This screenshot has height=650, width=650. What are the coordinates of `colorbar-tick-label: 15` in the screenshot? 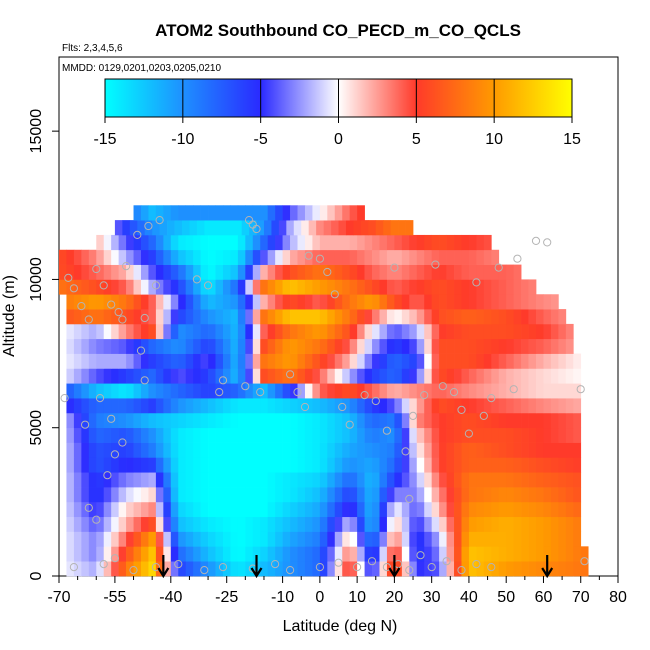 It's located at (572, 139).